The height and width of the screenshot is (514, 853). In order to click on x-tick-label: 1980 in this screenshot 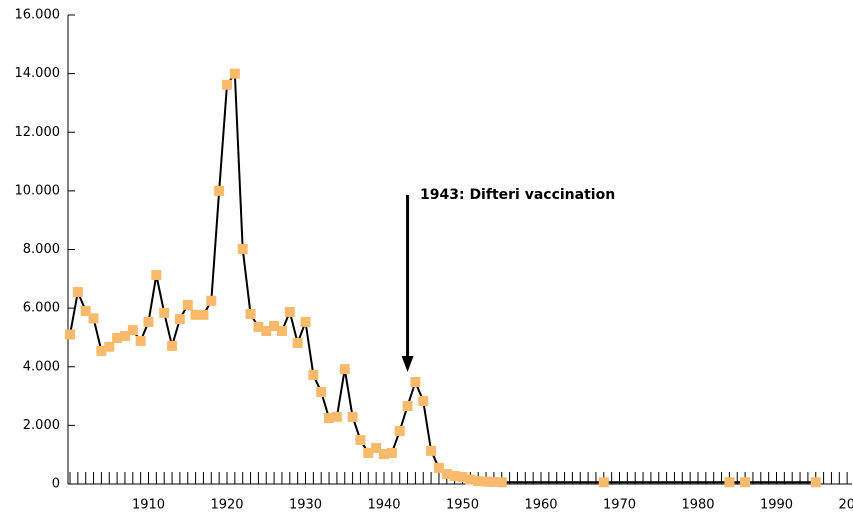, I will do `click(697, 505)`.